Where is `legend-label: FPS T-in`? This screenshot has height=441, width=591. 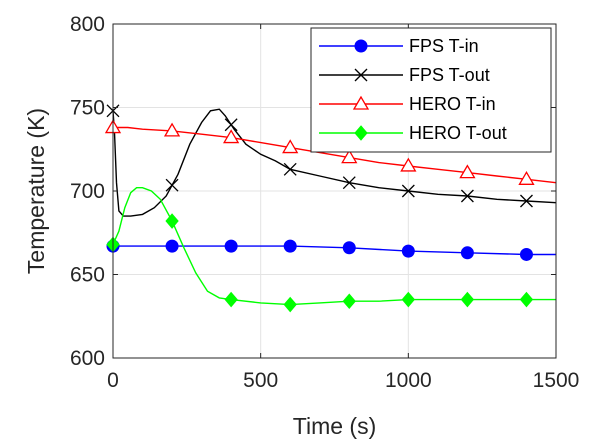
legend-label: FPS T-in is located at coordinates (444, 46).